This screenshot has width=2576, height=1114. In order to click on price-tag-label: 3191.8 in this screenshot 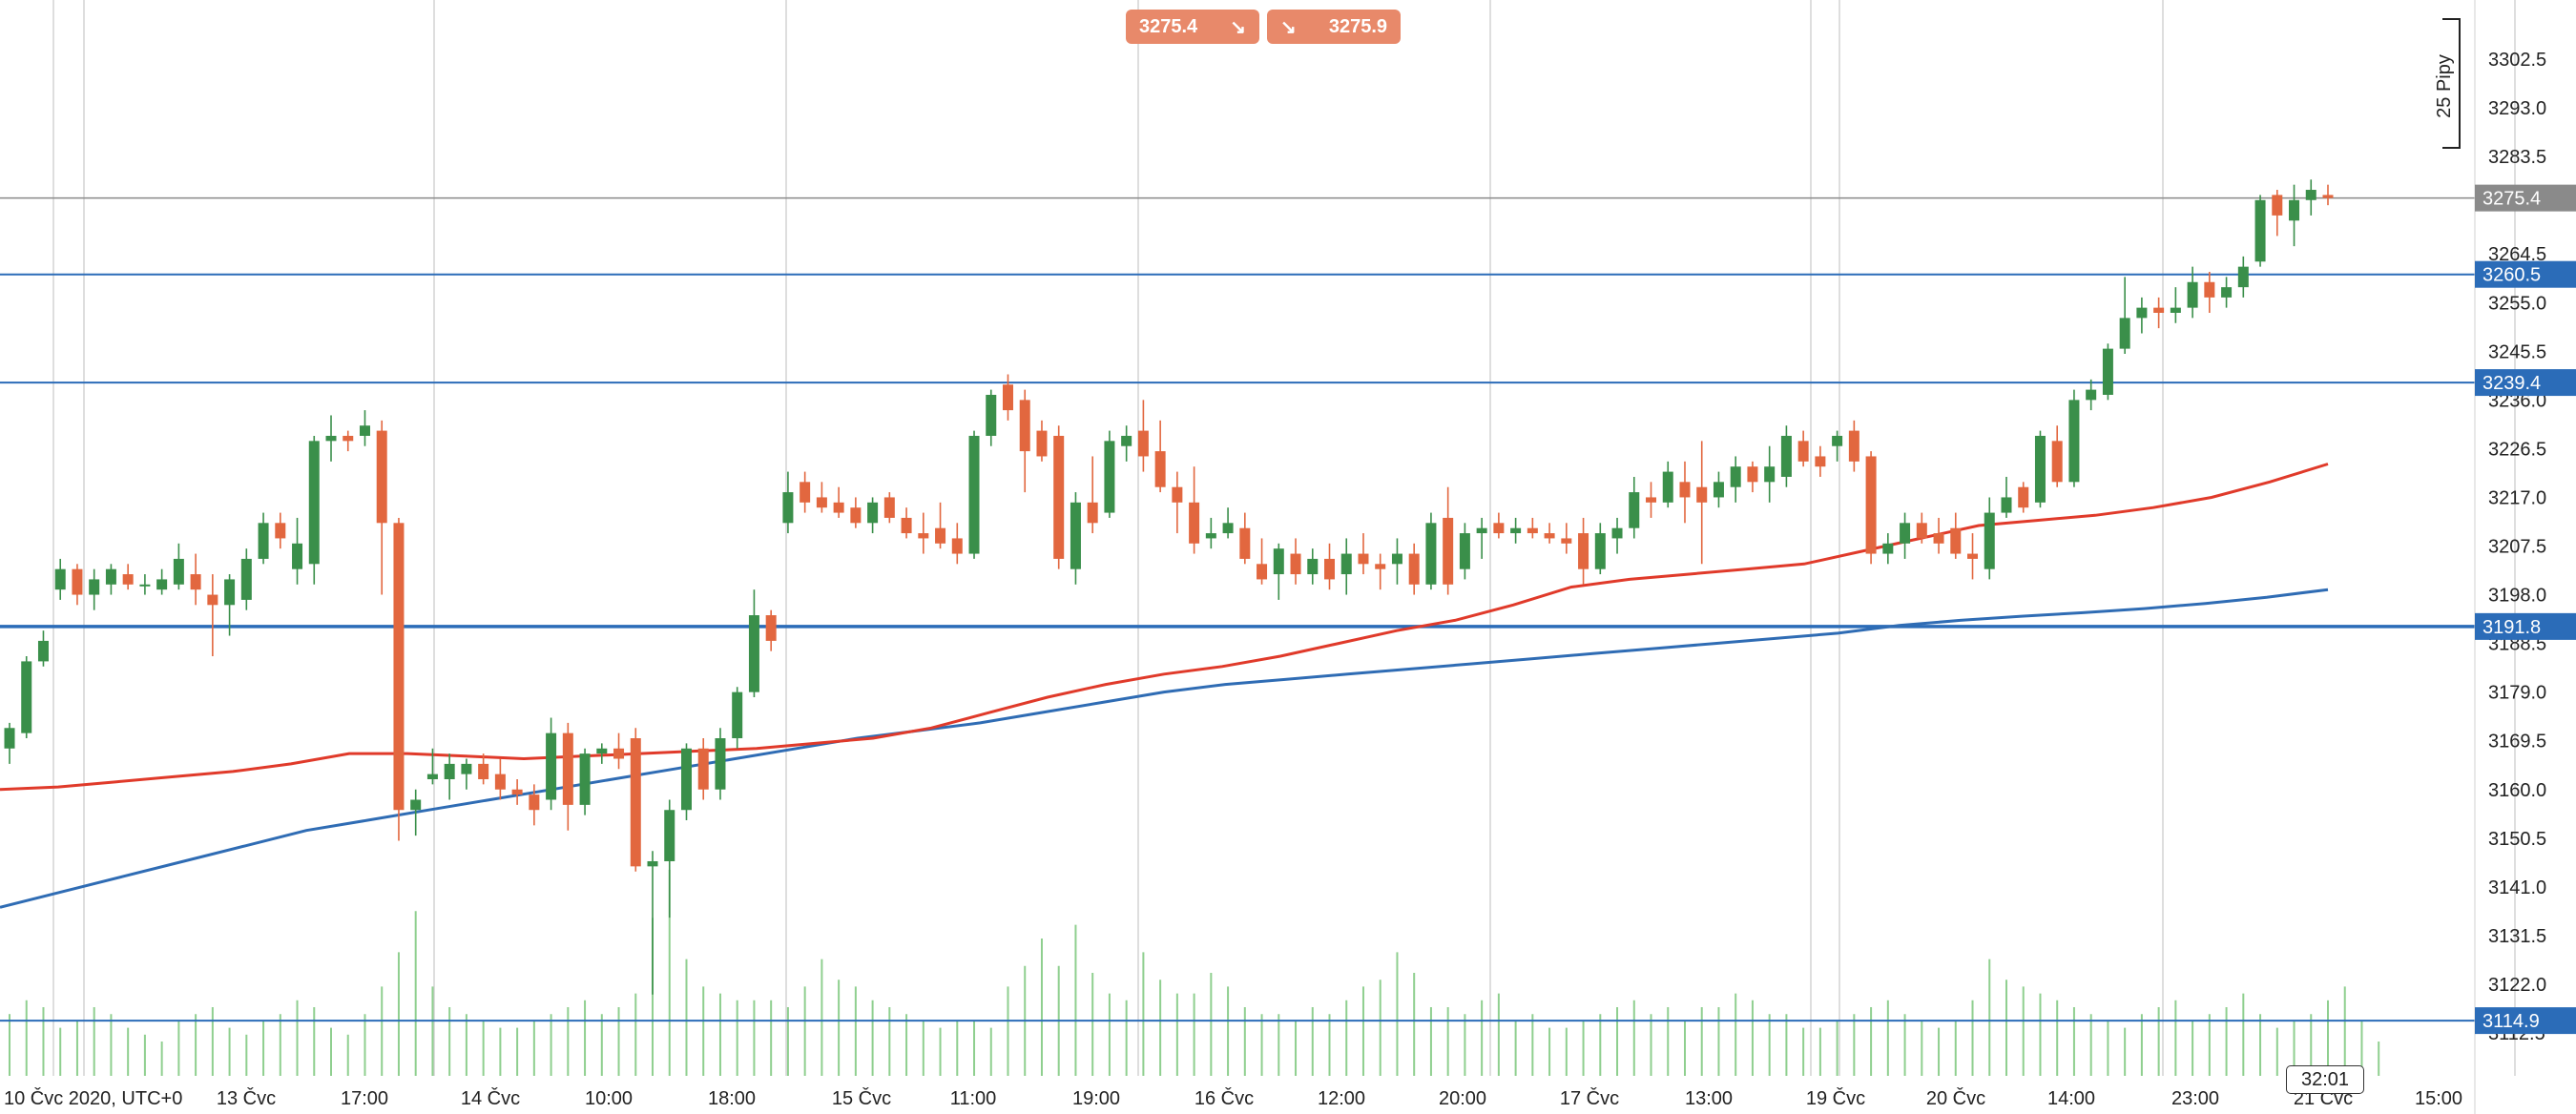, I will do `click(2512, 627)`.